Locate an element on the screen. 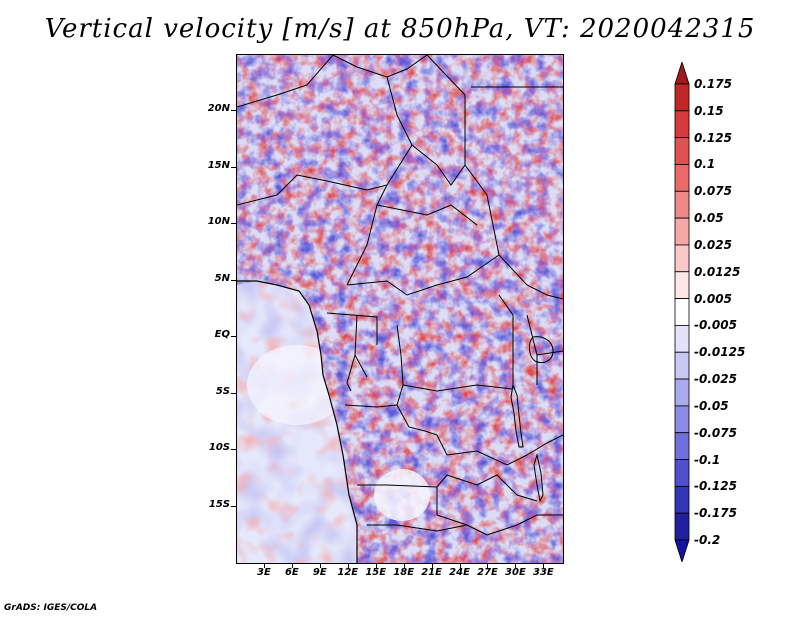 The height and width of the screenshot is (618, 800). colorbar-label: 0.0125 is located at coordinates (717, 271).